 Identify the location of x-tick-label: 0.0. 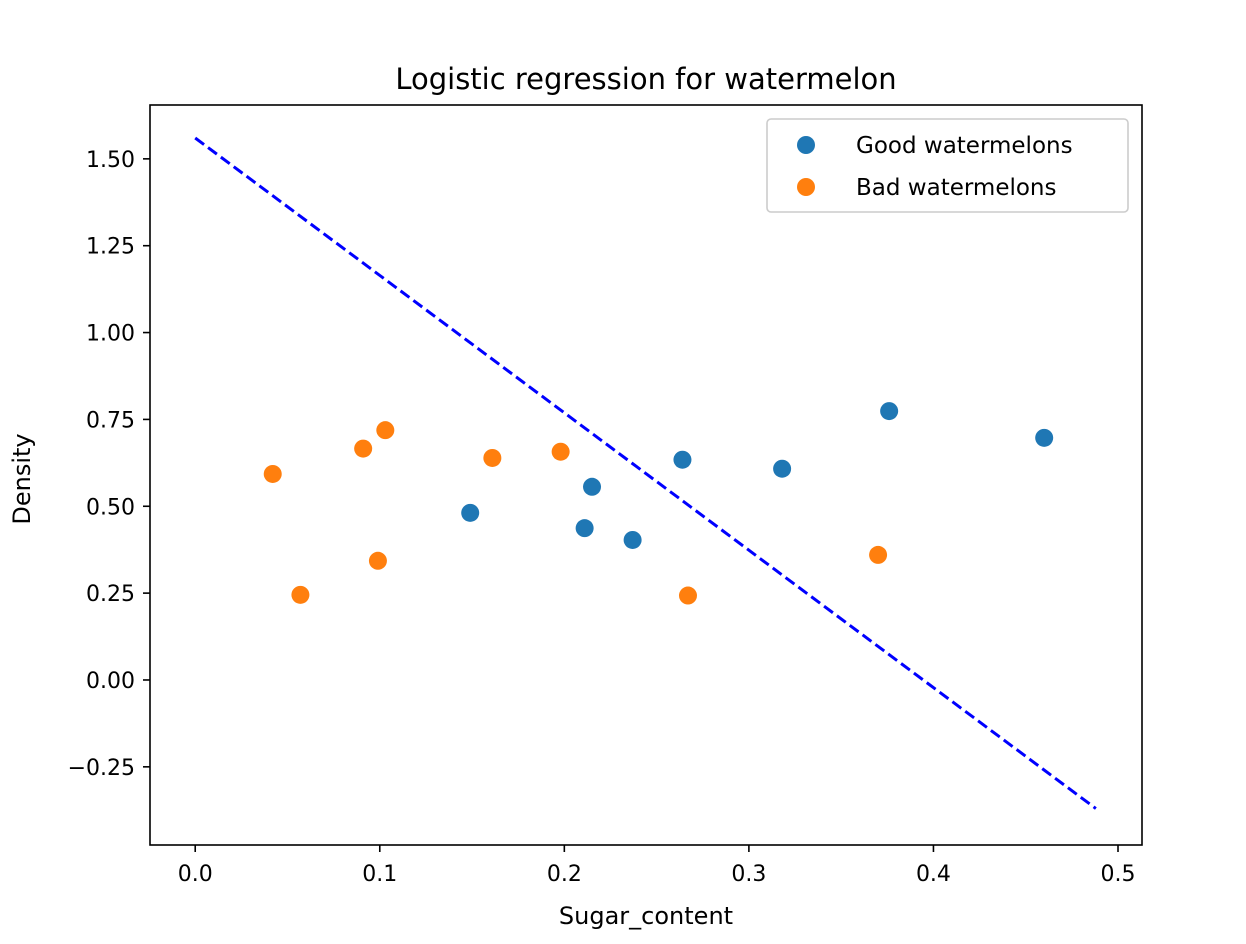
(195, 874).